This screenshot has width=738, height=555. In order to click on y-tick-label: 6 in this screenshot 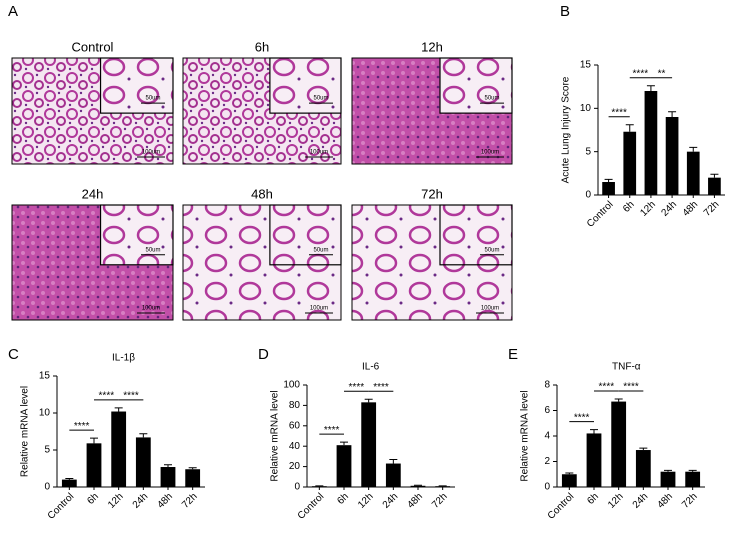, I will do `click(547, 410)`.